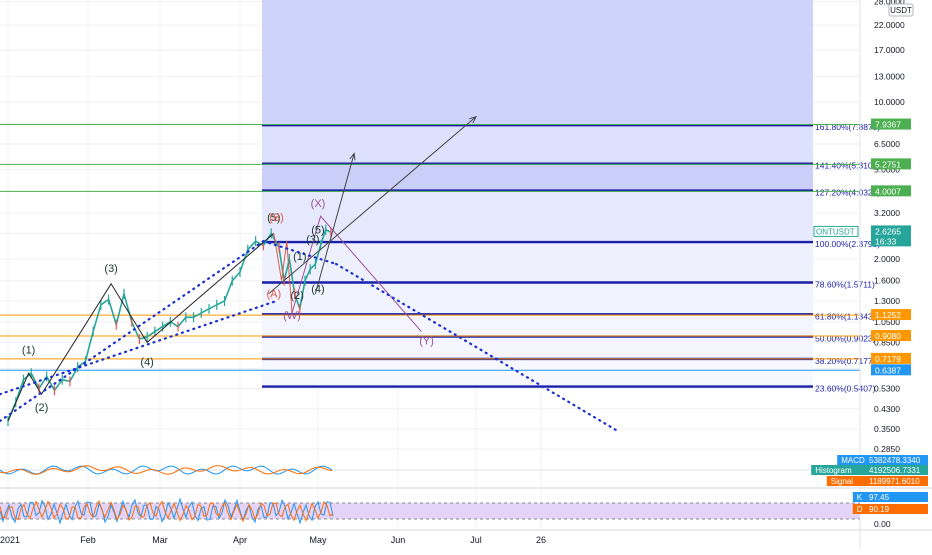  What do you see at coordinates (276, 218) in the screenshot?
I see `wave-label: (B)` at bounding box center [276, 218].